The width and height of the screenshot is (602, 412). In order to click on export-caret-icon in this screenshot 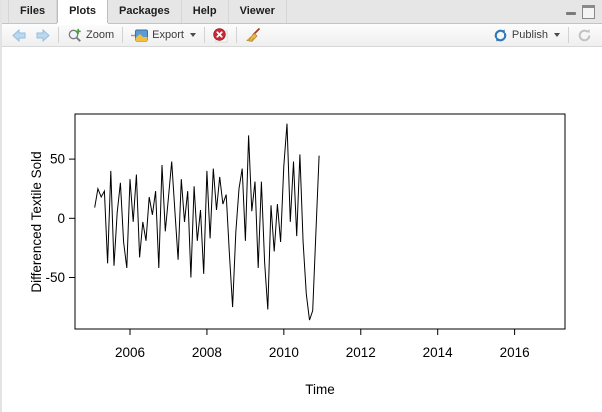, I will do `click(192, 35)`.